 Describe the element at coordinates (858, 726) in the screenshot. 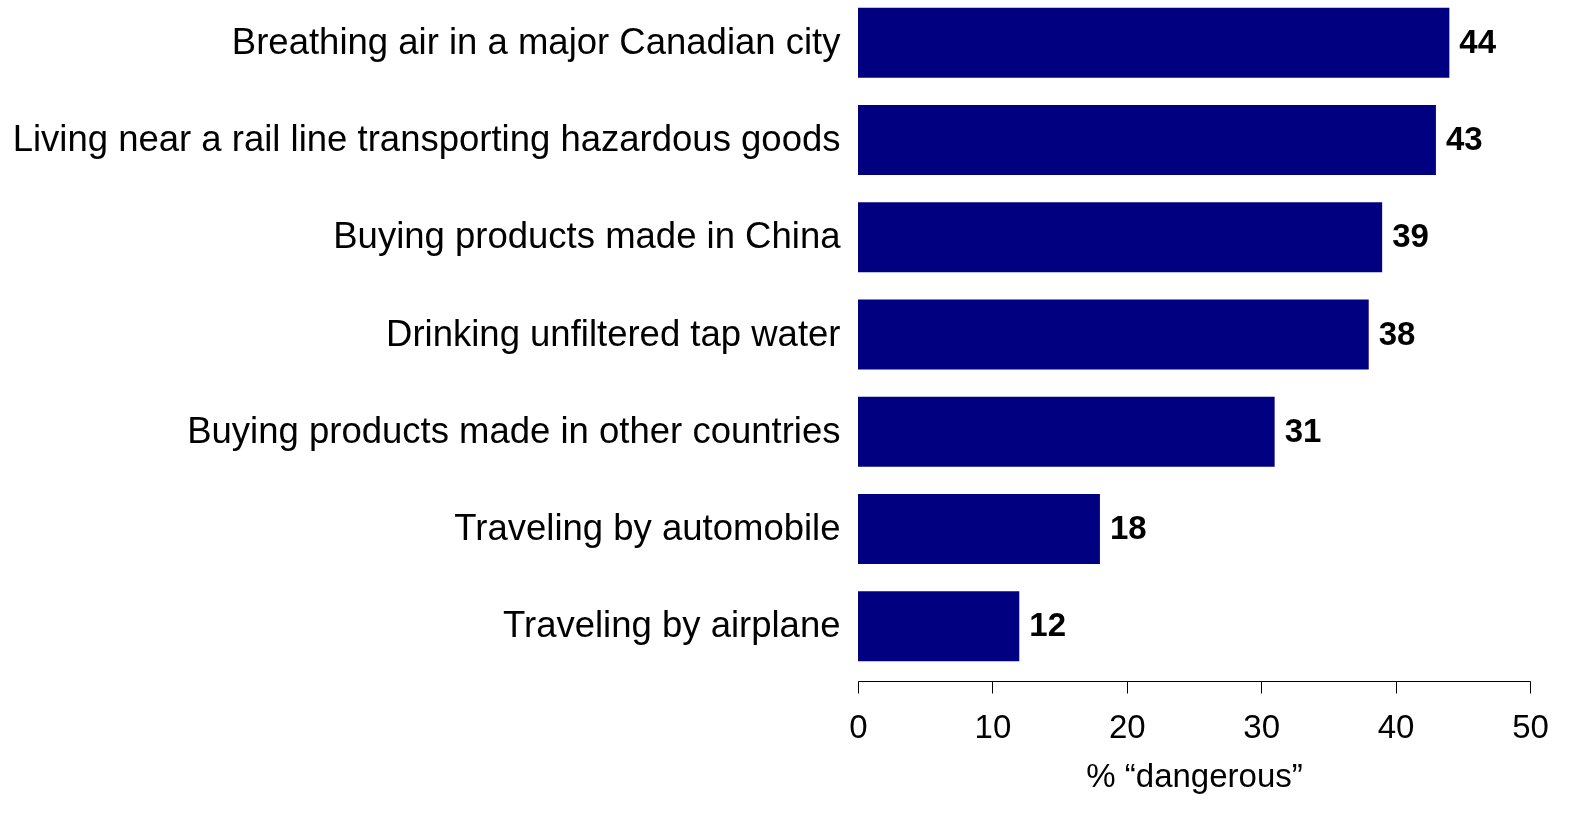

I see `x-tick-label: 0` at that location.